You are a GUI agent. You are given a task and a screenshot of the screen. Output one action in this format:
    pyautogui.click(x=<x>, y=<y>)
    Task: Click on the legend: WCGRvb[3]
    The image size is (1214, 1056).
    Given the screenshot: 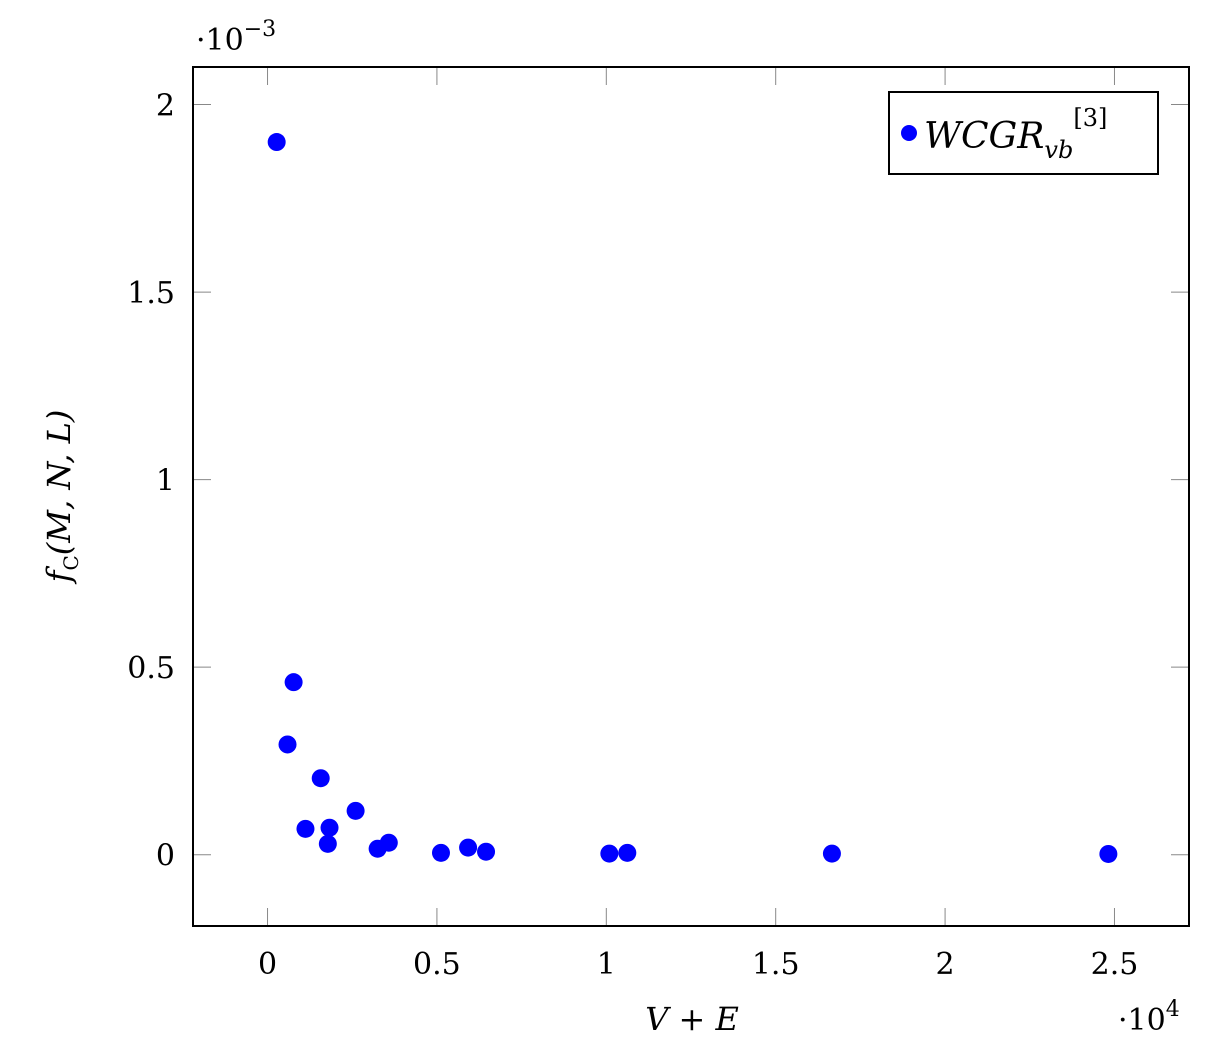 What is the action you would take?
    pyautogui.click(x=1023, y=133)
    